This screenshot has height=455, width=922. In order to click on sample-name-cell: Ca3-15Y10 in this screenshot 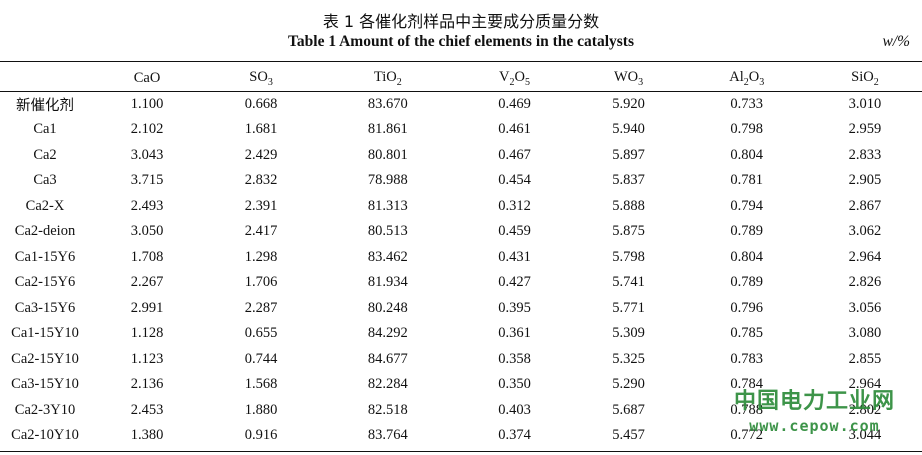, I will do `click(45, 384)`.